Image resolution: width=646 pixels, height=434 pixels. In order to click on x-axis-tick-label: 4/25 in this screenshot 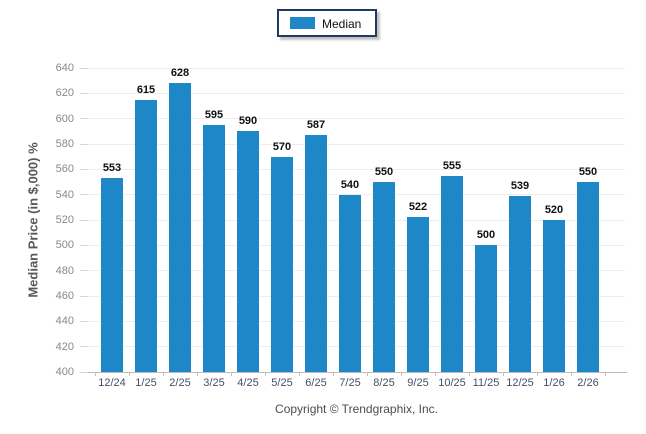, I will do `click(248, 383)`.